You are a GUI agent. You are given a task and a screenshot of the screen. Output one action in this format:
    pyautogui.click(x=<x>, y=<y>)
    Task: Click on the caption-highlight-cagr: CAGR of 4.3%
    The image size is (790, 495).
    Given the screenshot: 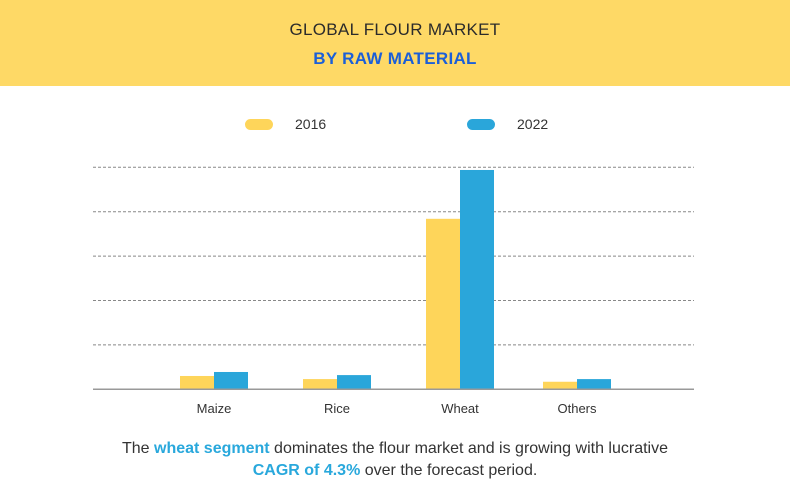 What is the action you would take?
    pyautogui.click(x=306, y=470)
    